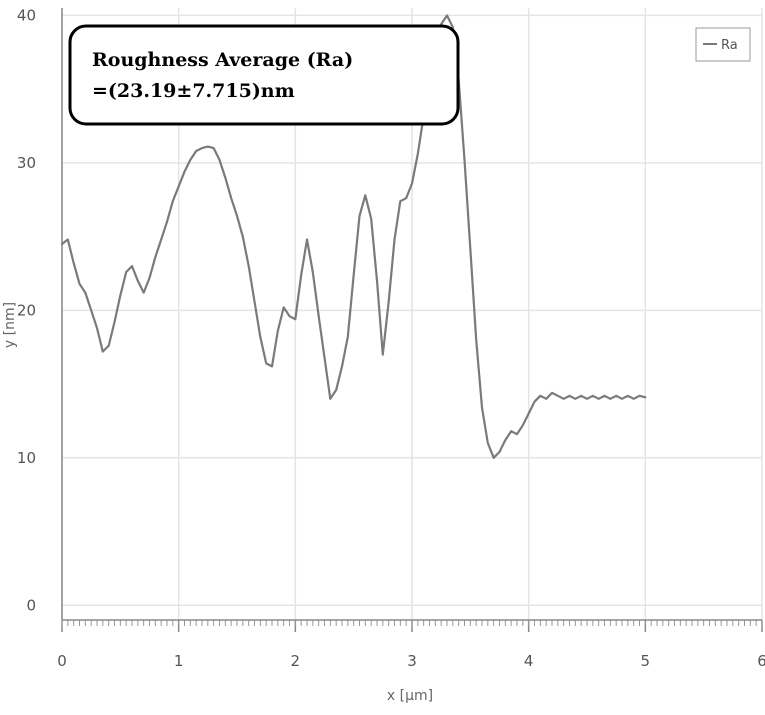 The image size is (765, 715). What do you see at coordinates (10, 325) in the screenshot?
I see `y-axis-title: y [nm]` at bounding box center [10, 325].